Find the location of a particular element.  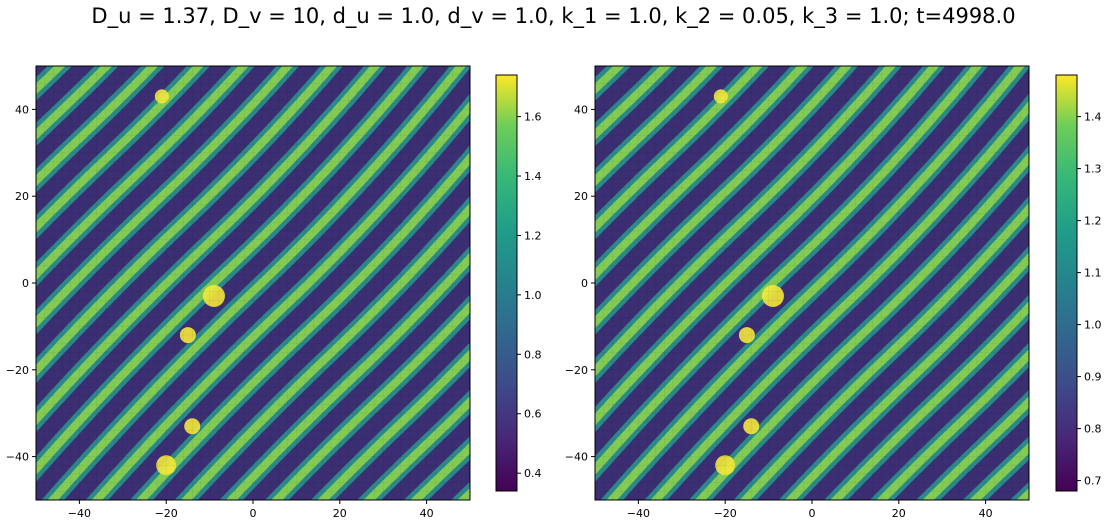

colorbar-tick-label: 1.6 is located at coordinates (533, 117).